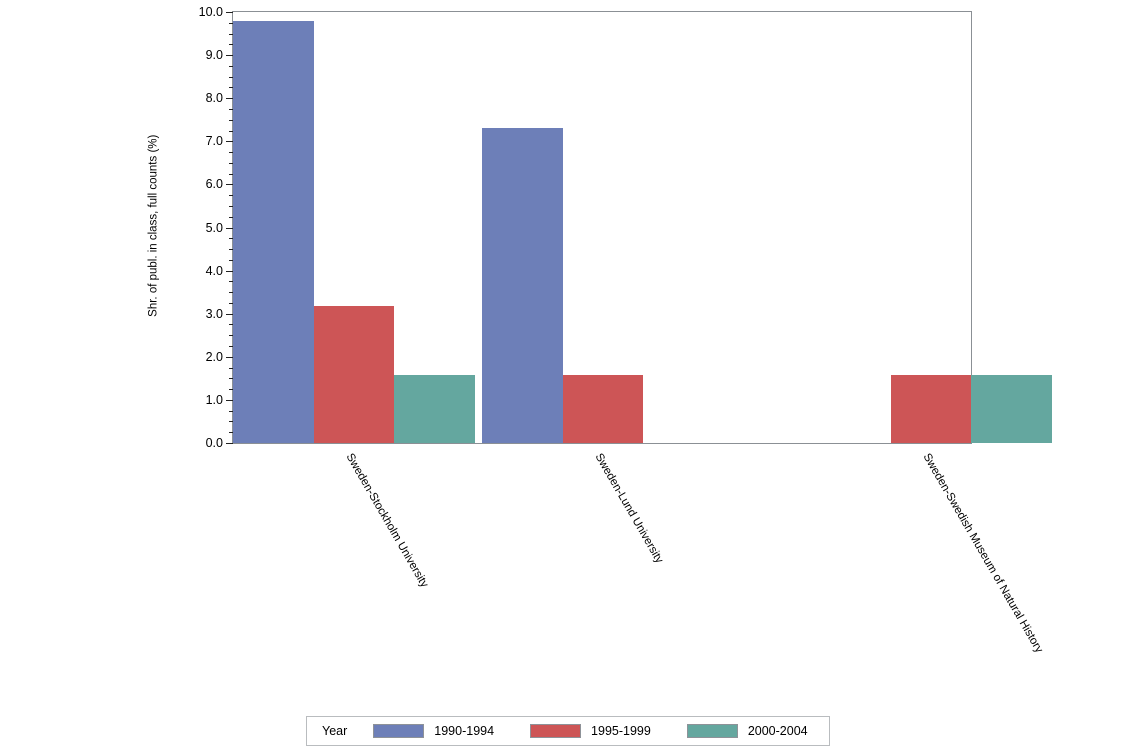  Describe the element at coordinates (214, 227) in the screenshot. I see `y-tick-label: 5.0` at that location.